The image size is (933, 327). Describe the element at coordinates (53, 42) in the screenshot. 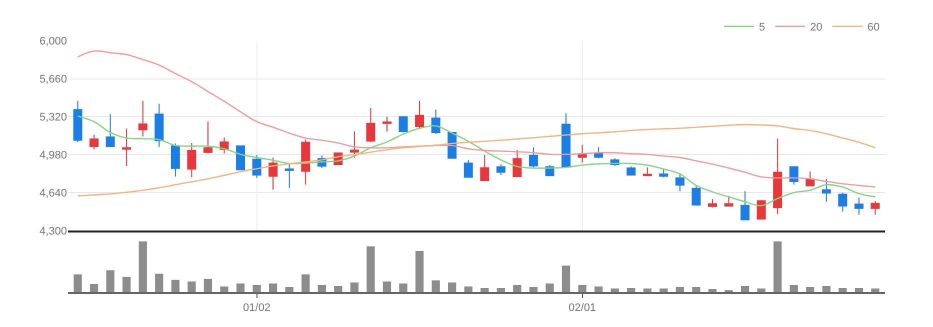

I see `y-tick-label: 6,000` at that location.